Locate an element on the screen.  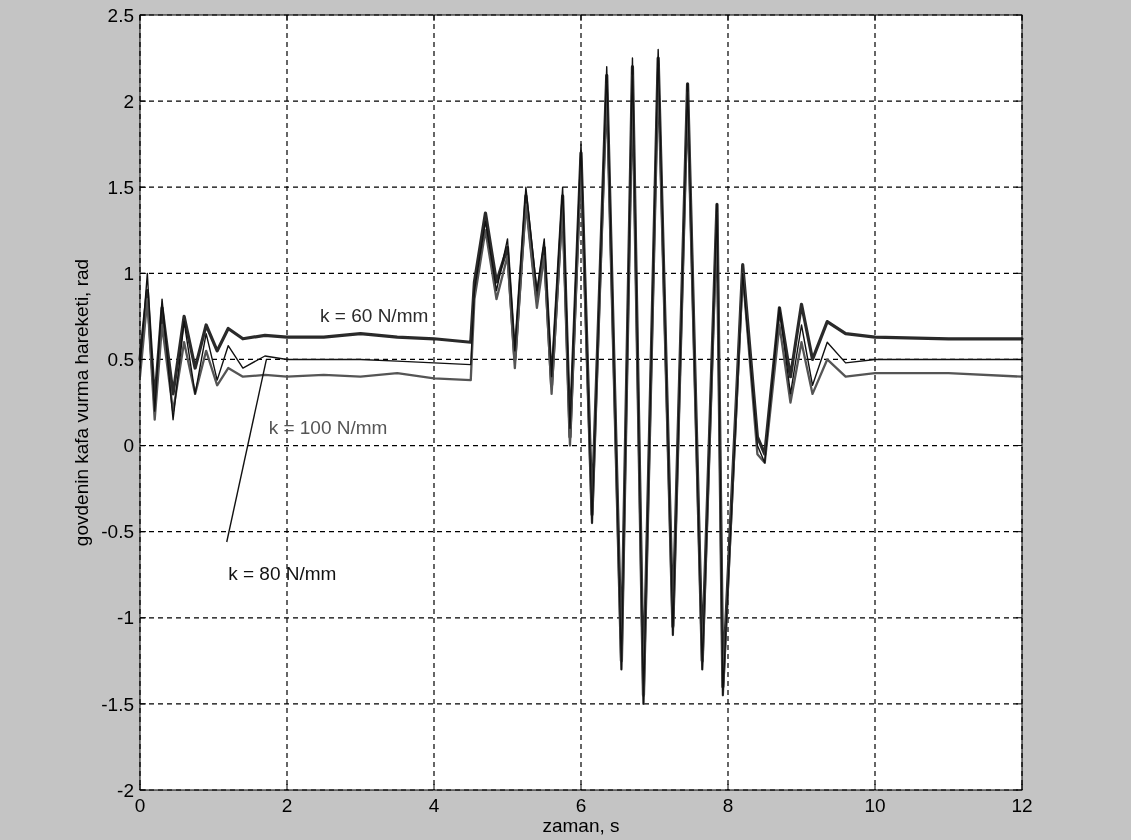
y-tick-label: -1.5 is located at coordinates (117, 704).